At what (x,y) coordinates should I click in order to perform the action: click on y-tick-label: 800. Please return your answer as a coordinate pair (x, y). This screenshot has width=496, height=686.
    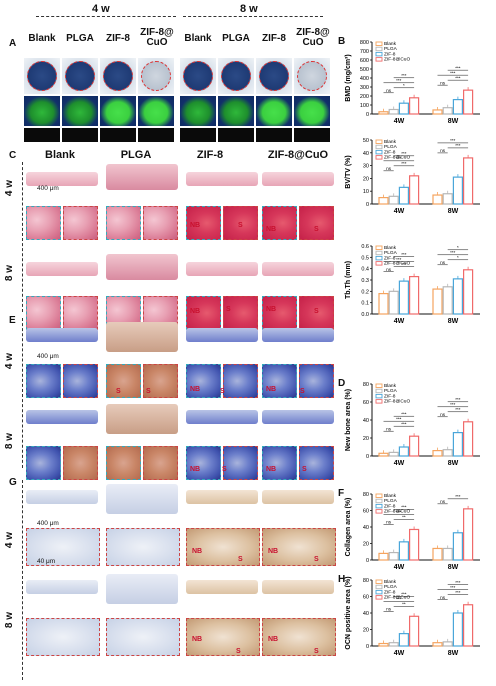
    Looking at the image, I should click on (364, 43).